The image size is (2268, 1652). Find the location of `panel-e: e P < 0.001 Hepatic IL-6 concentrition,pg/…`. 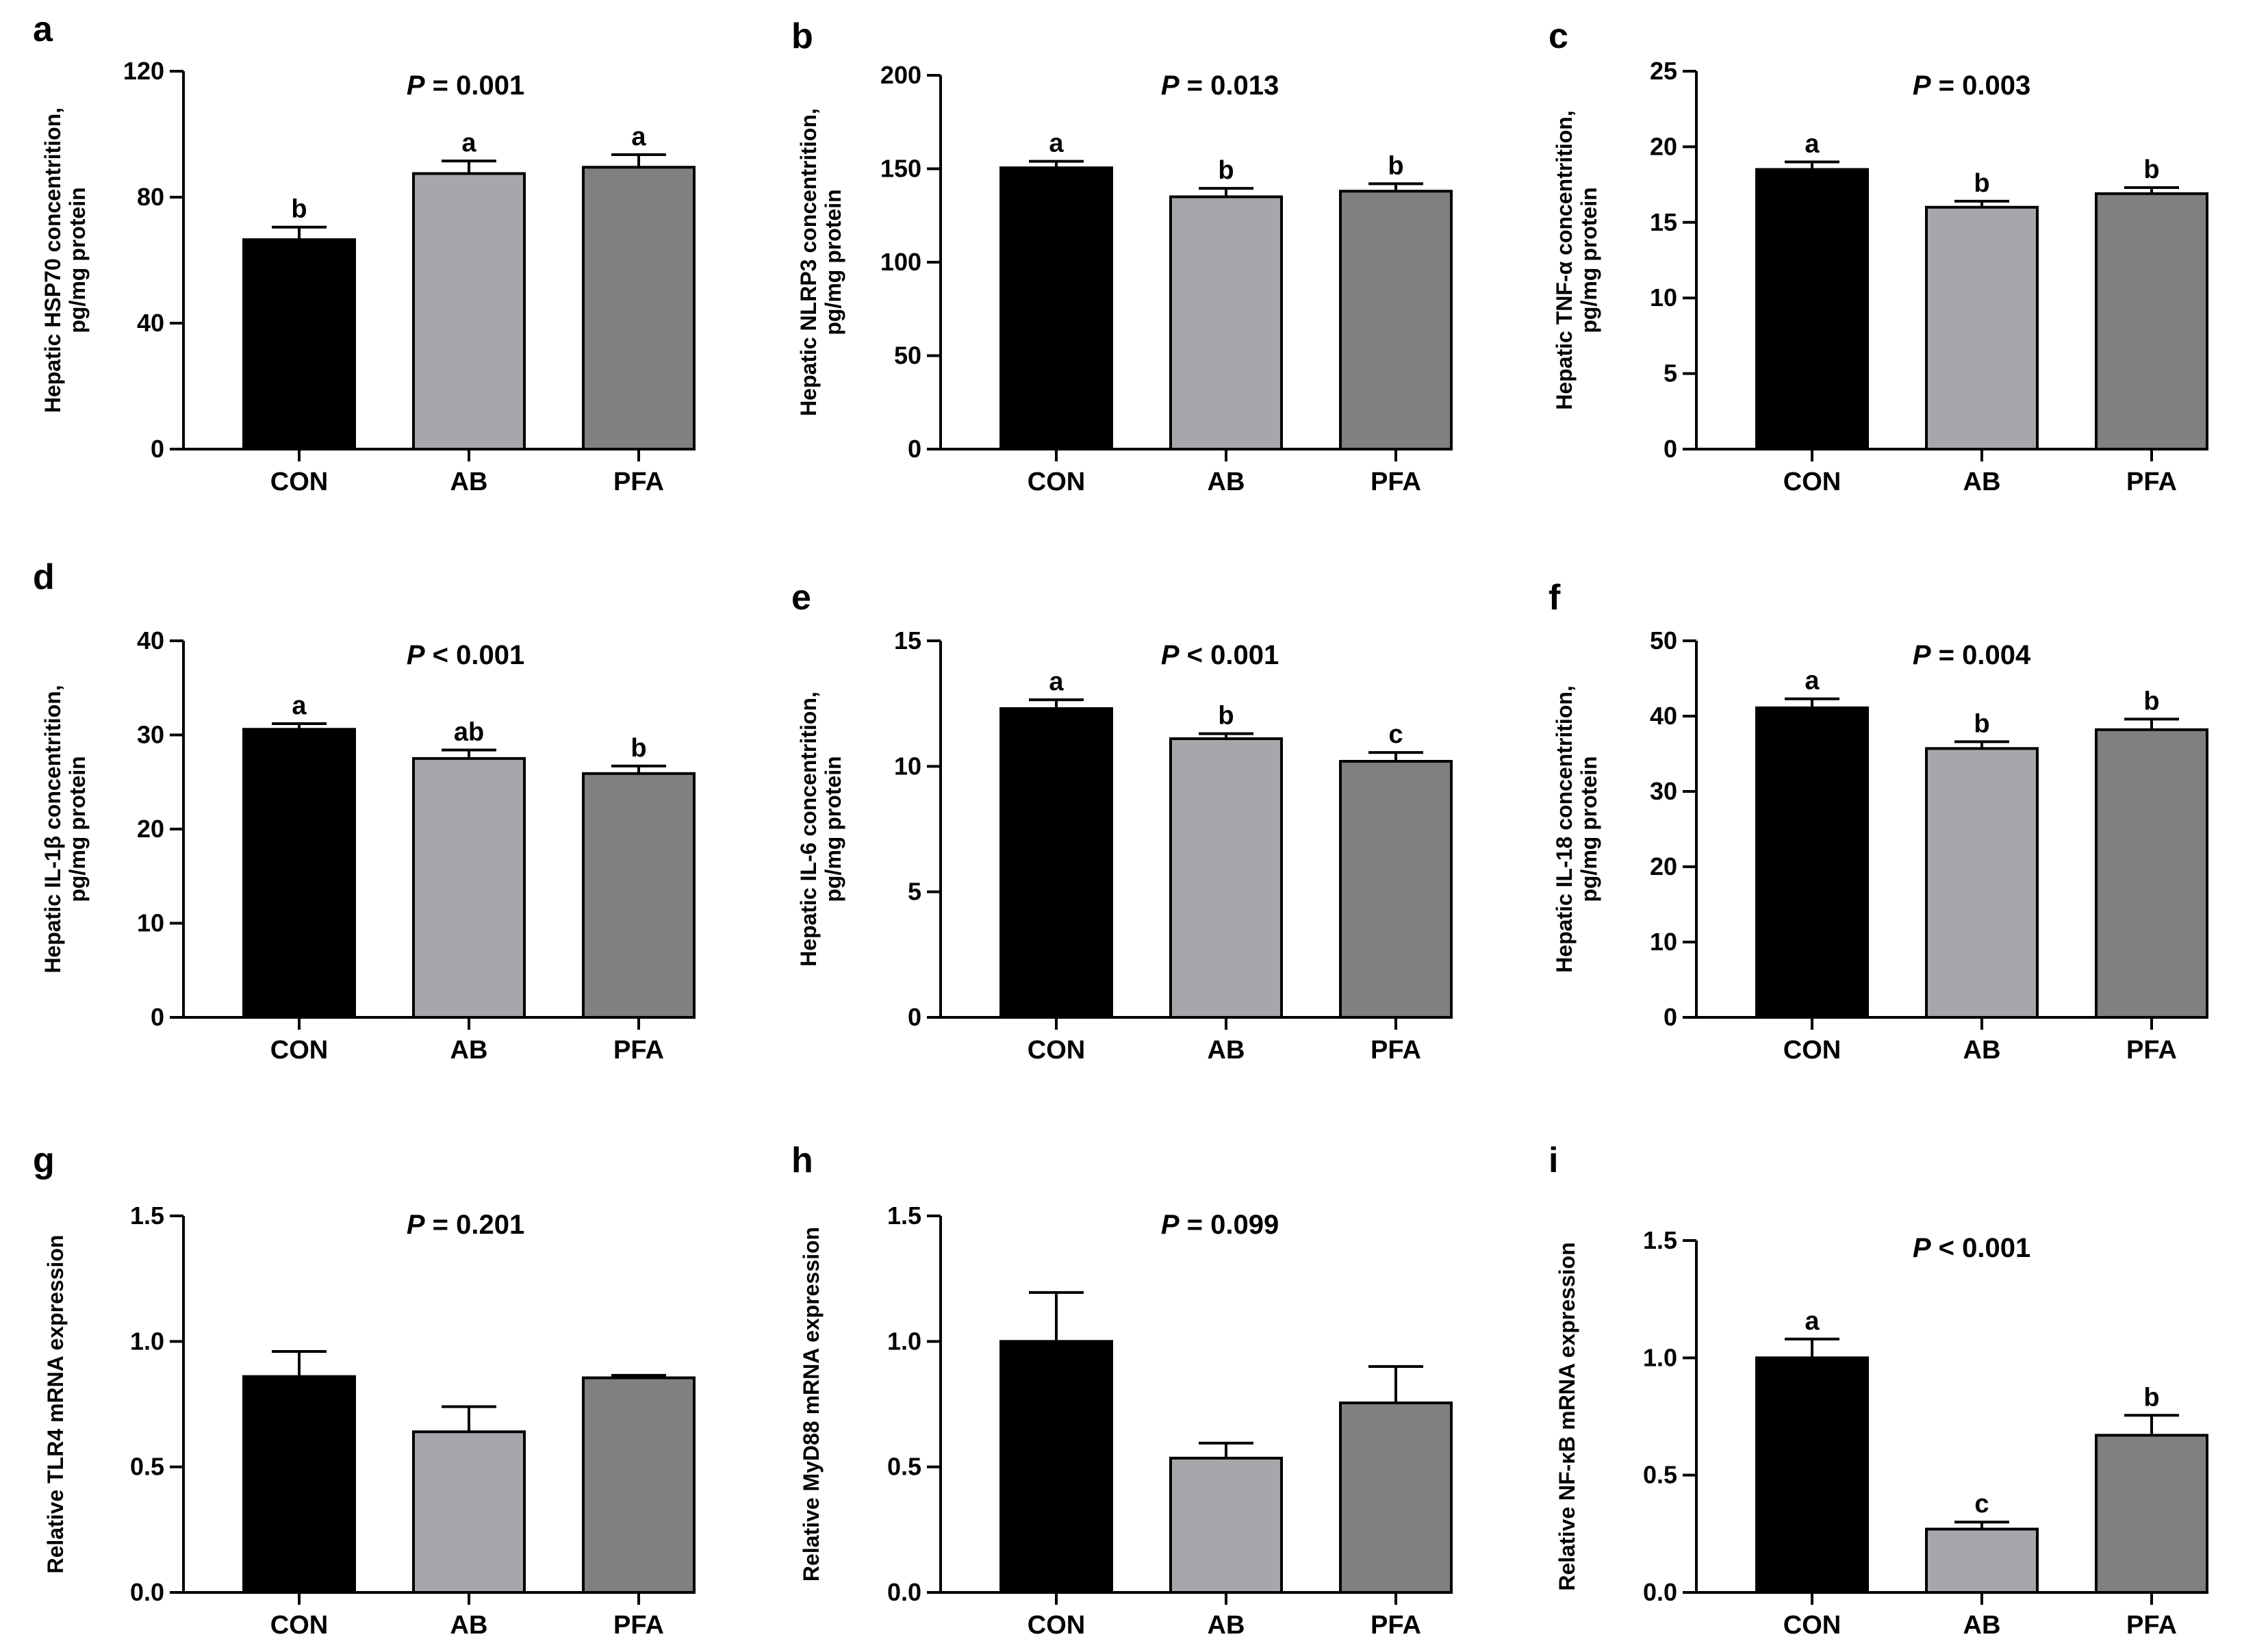

panel-e: e P < 0.001 Hepatic IL-6 concentrition,pg/… is located at coordinates (1122, 821).